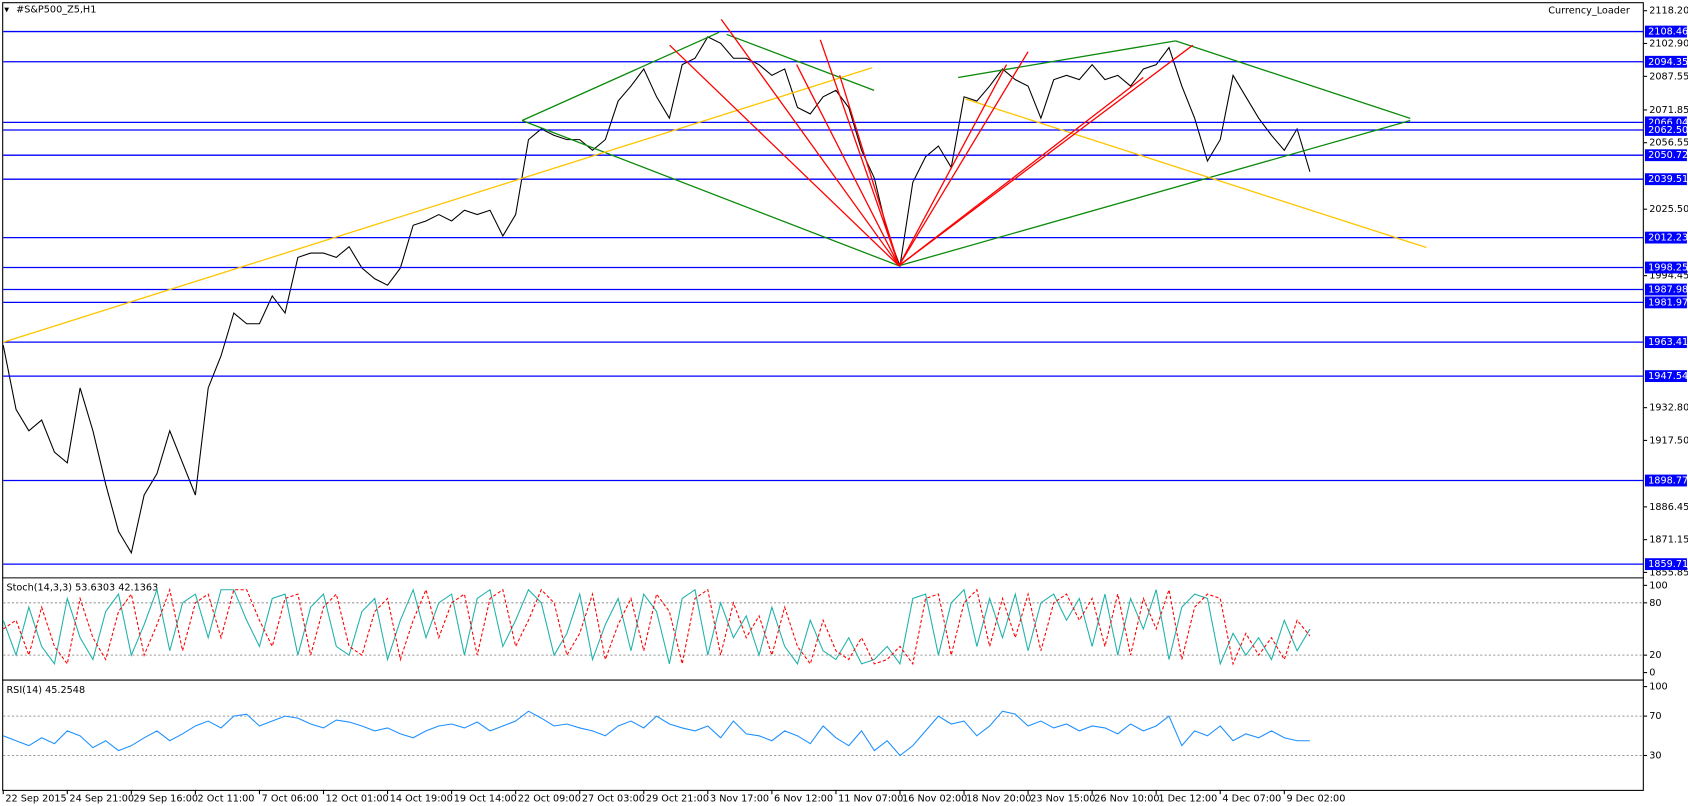  What do you see at coordinates (1652, 673) in the screenshot?
I see `y-tick-label: 0` at bounding box center [1652, 673].